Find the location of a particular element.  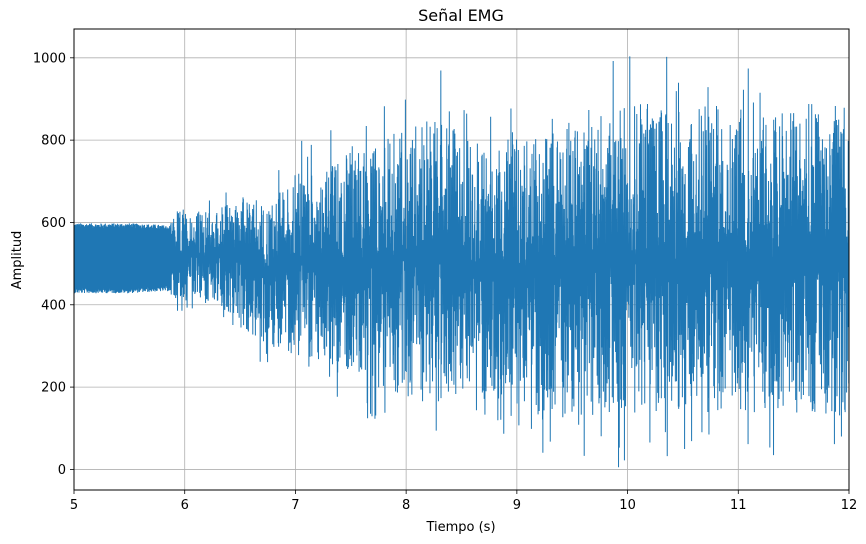

x-tick-label: 10 is located at coordinates (627, 505).